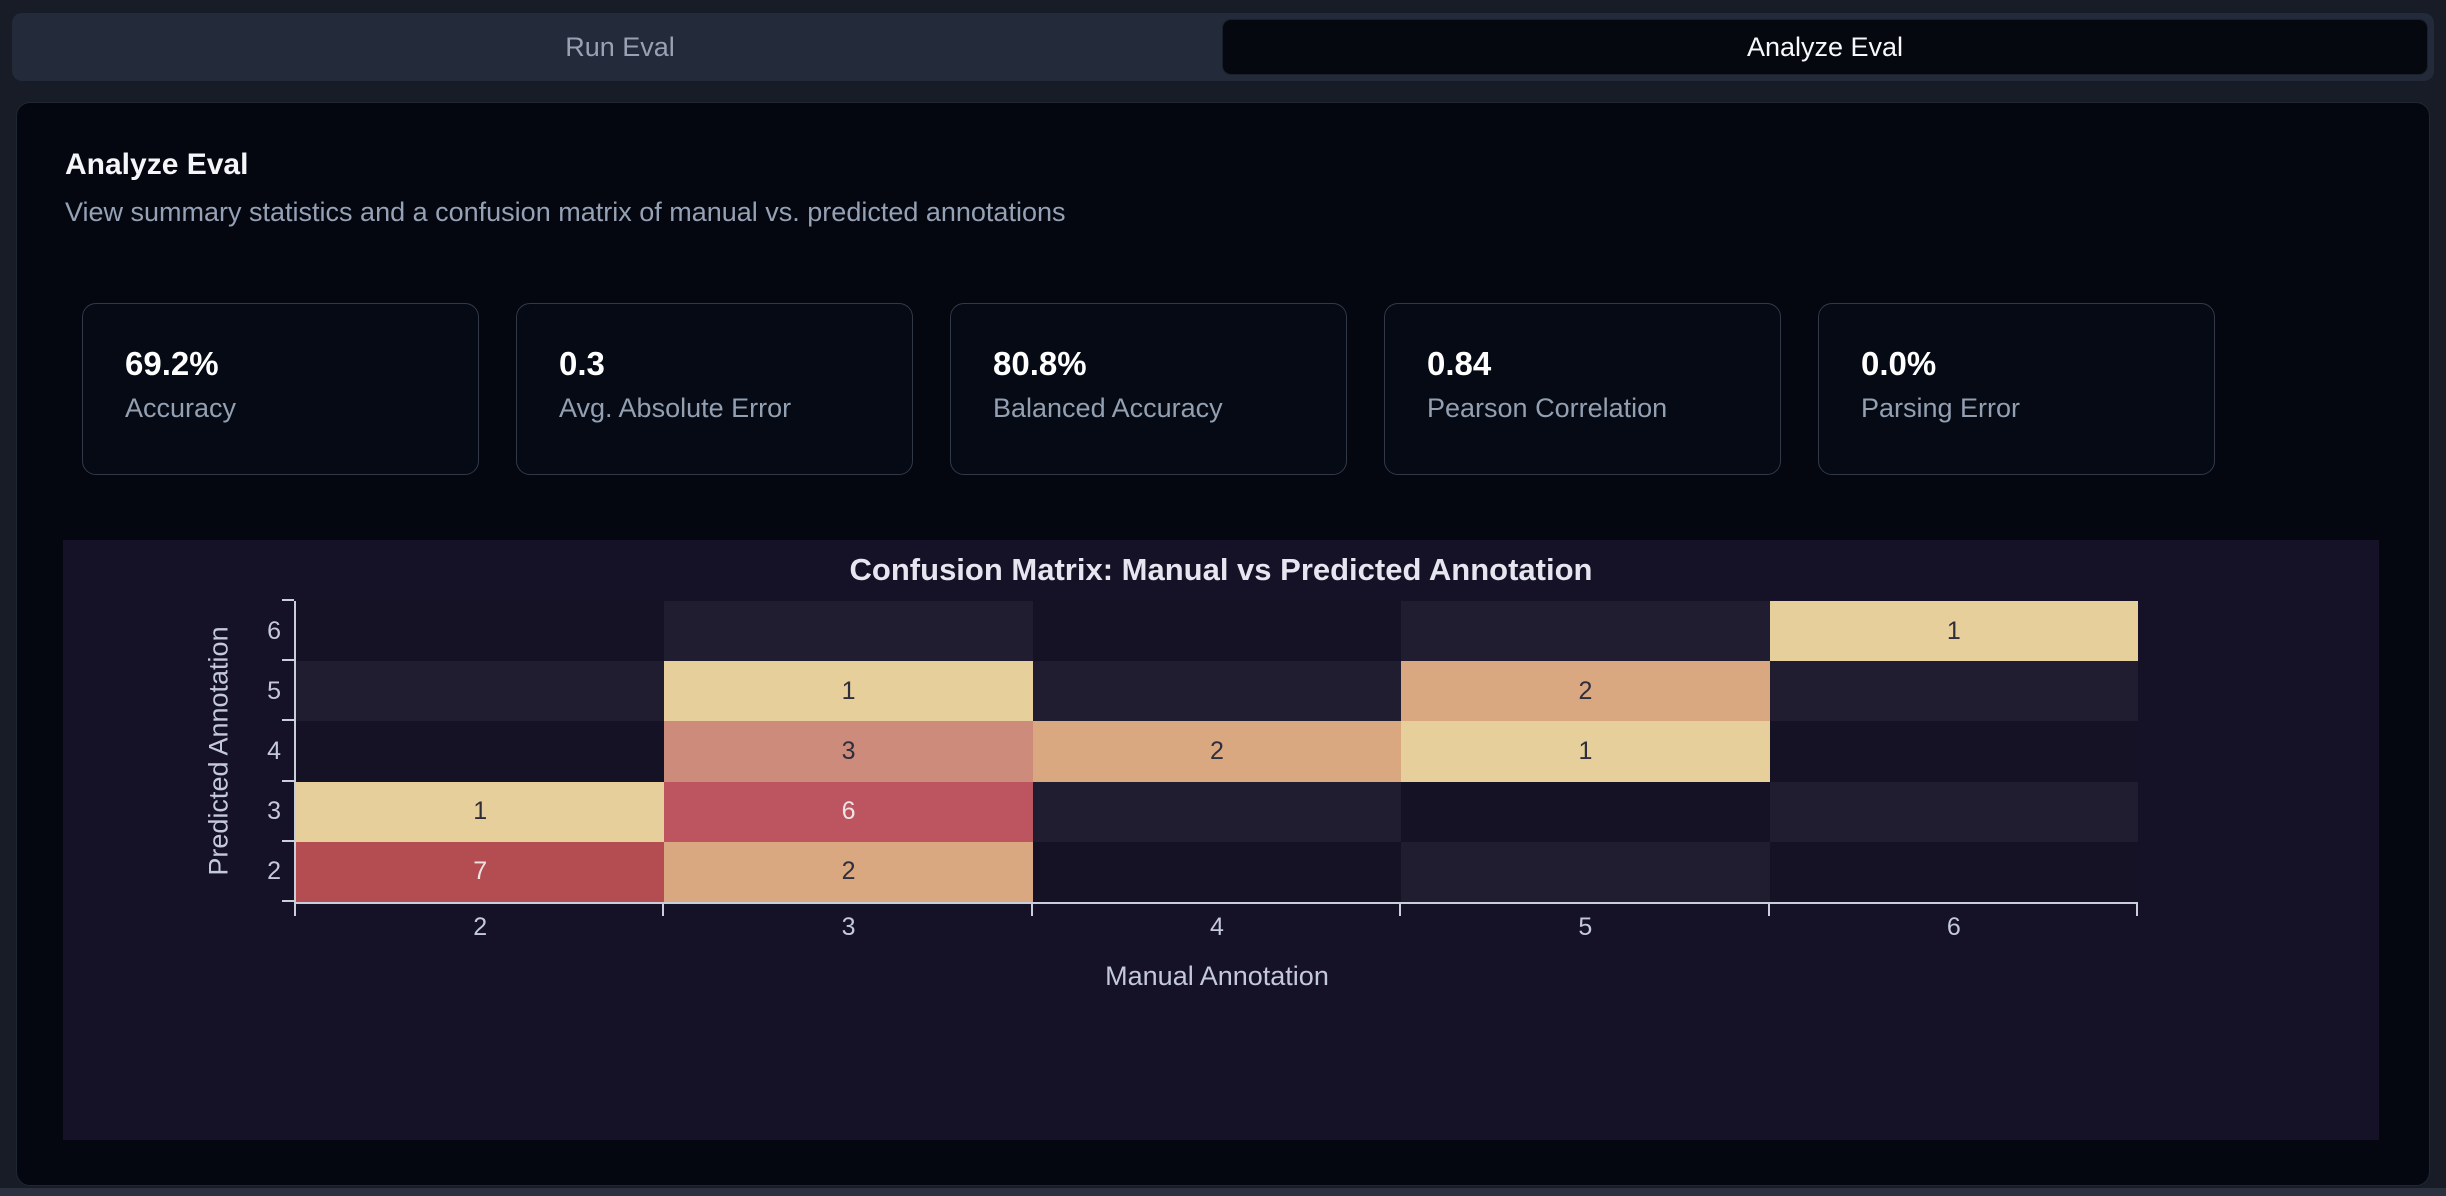 The height and width of the screenshot is (1196, 2446). What do you see at coordinates (274, 871) in the screenshot?
I see `y-tick-label: 2` at bounding box center [274, 871].